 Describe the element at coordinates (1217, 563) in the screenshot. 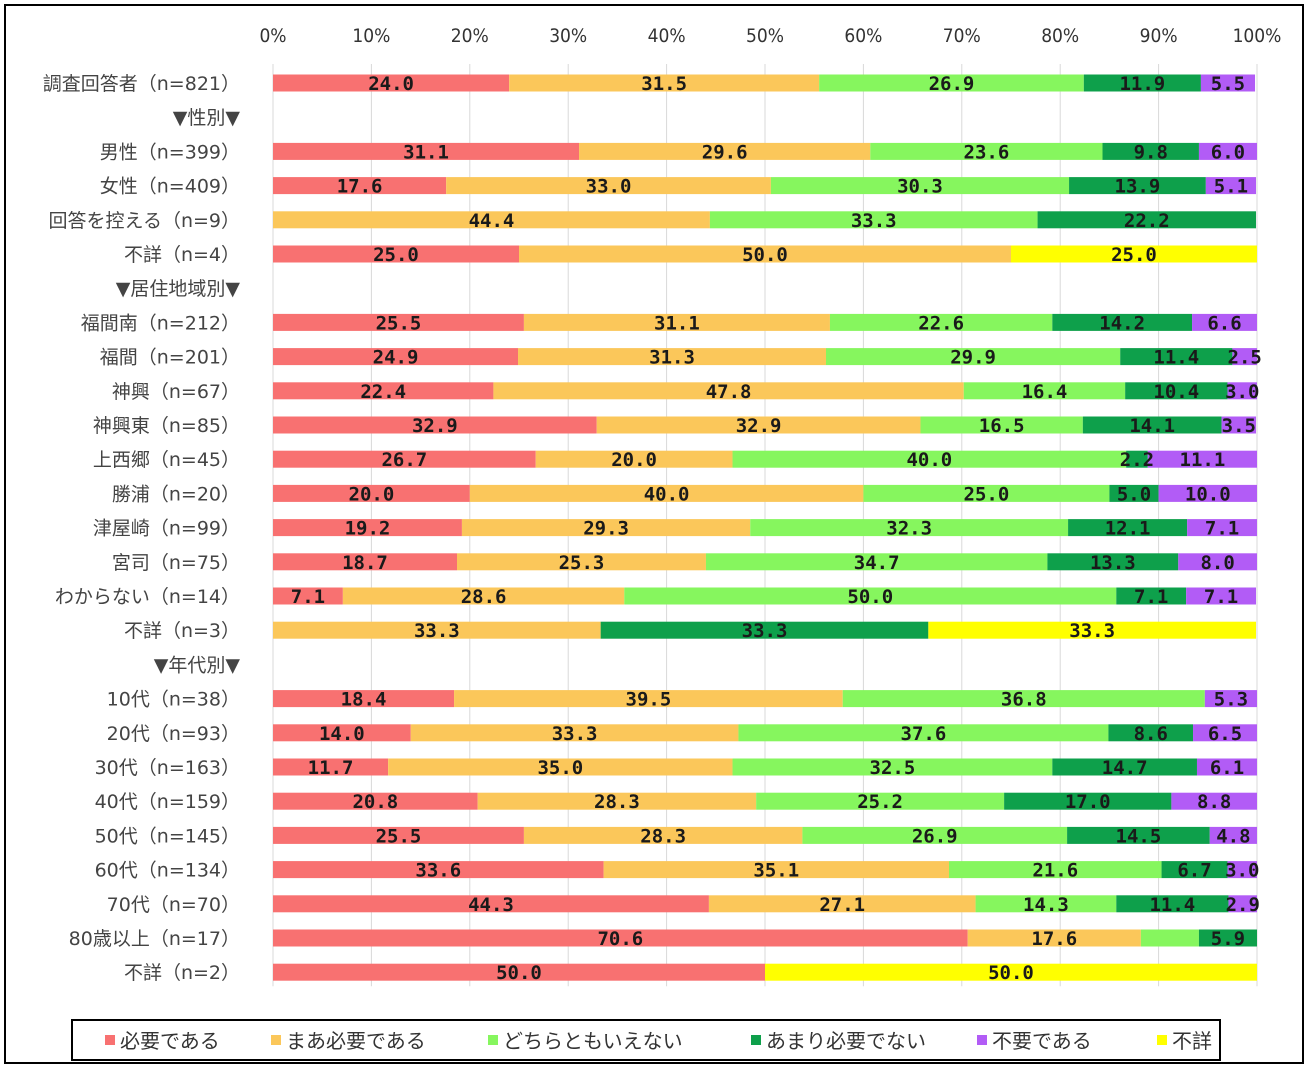

I see `data-label: 8.0` at that location.